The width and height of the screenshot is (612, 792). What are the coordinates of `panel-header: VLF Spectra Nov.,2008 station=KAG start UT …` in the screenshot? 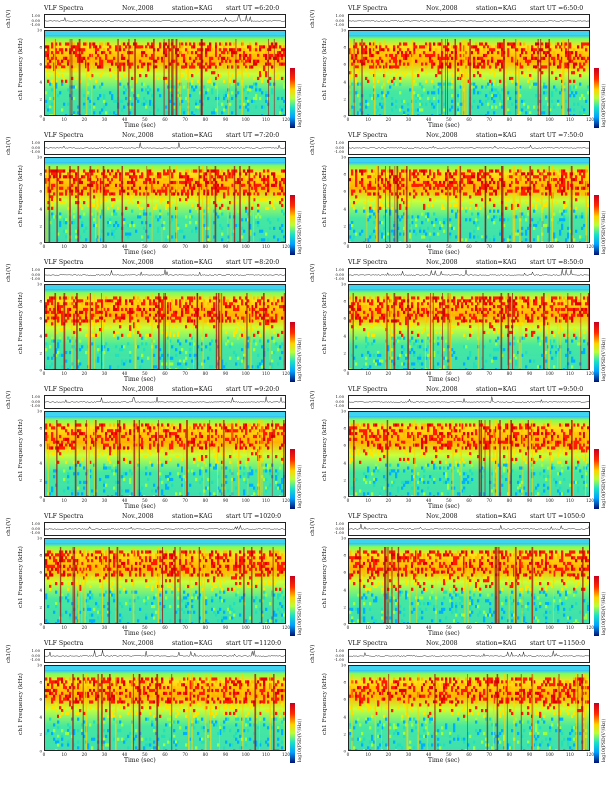 It's located at (150, 262).